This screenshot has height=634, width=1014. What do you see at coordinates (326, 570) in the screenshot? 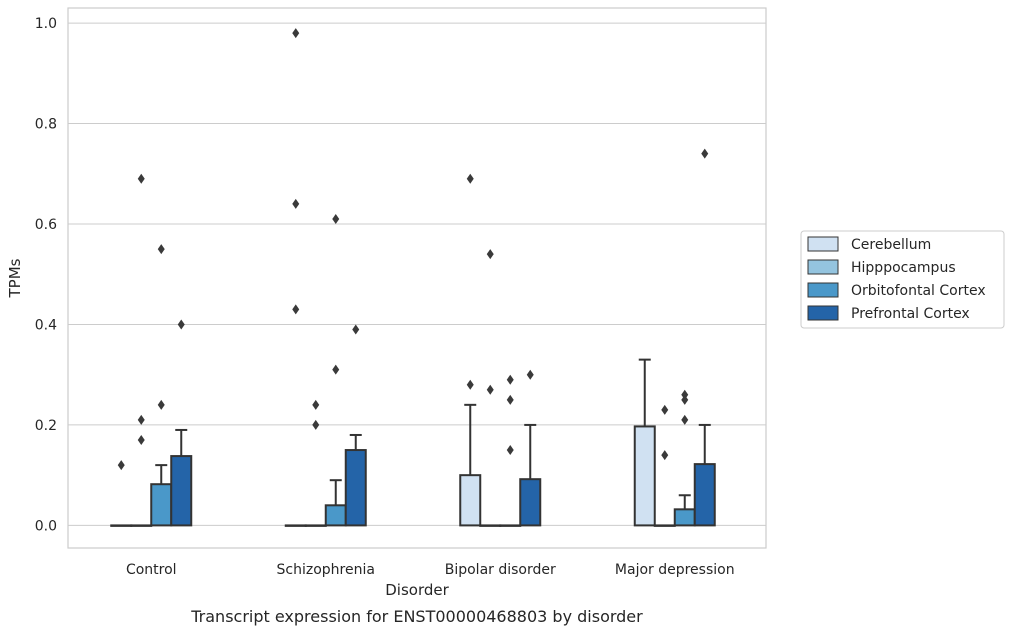
I see `x-tick-label: Schizophrenia` at bounding box center [326, 570].